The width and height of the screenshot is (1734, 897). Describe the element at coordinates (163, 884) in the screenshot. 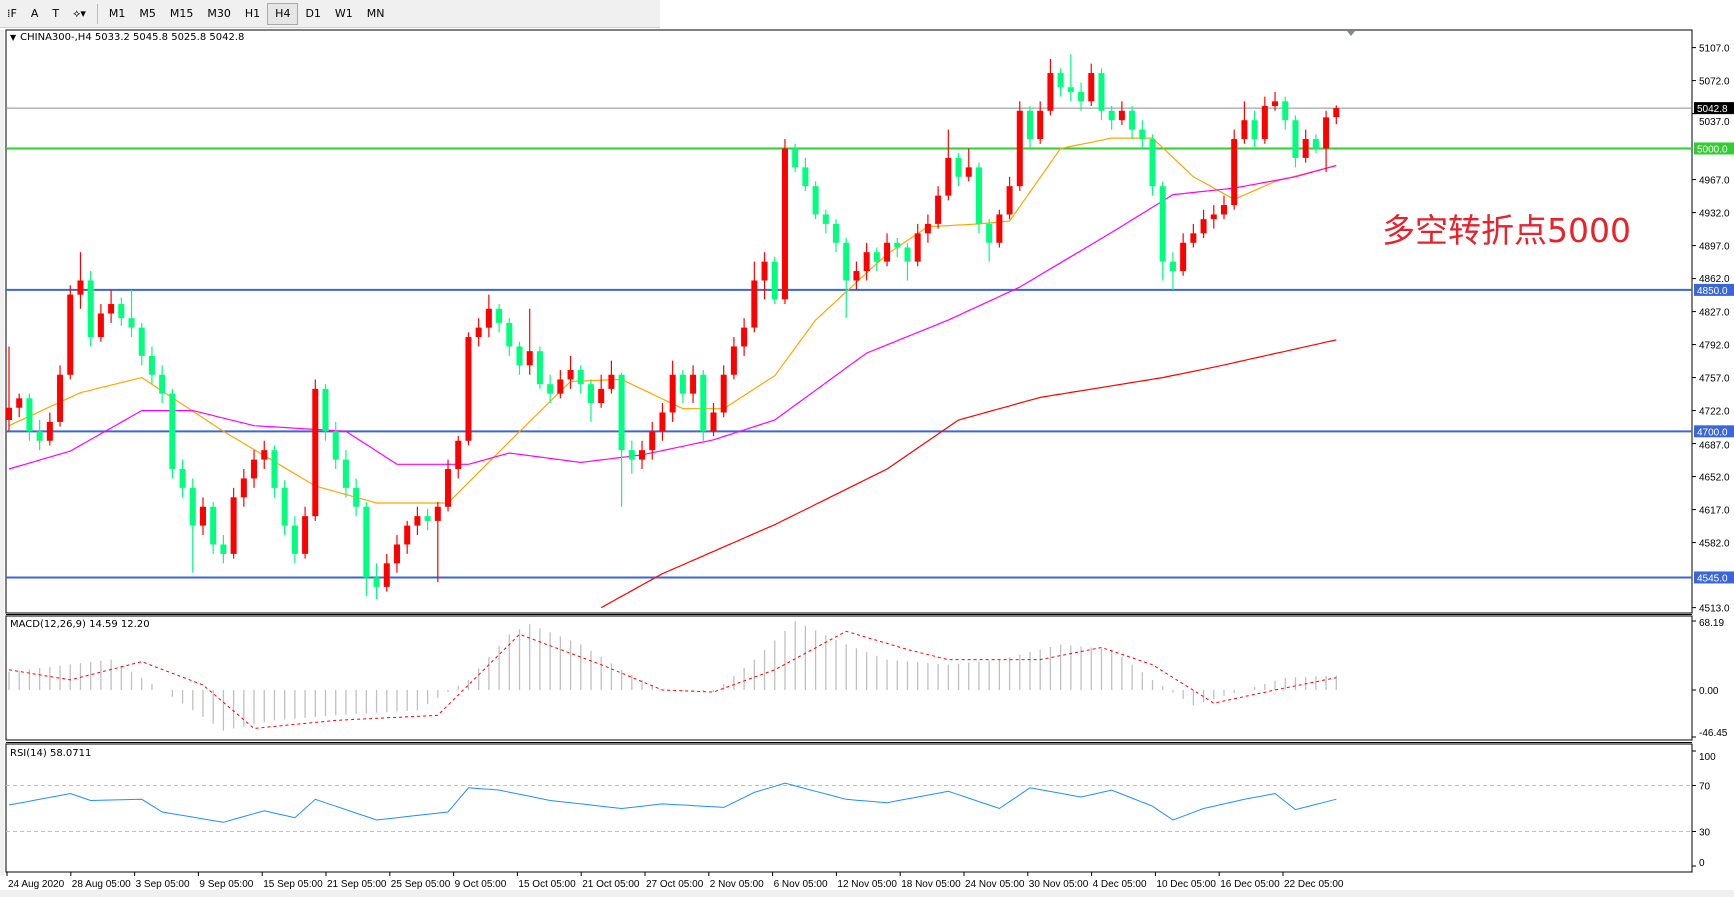

I see `x-tick-label: 3 Sep 05:00` at that location.